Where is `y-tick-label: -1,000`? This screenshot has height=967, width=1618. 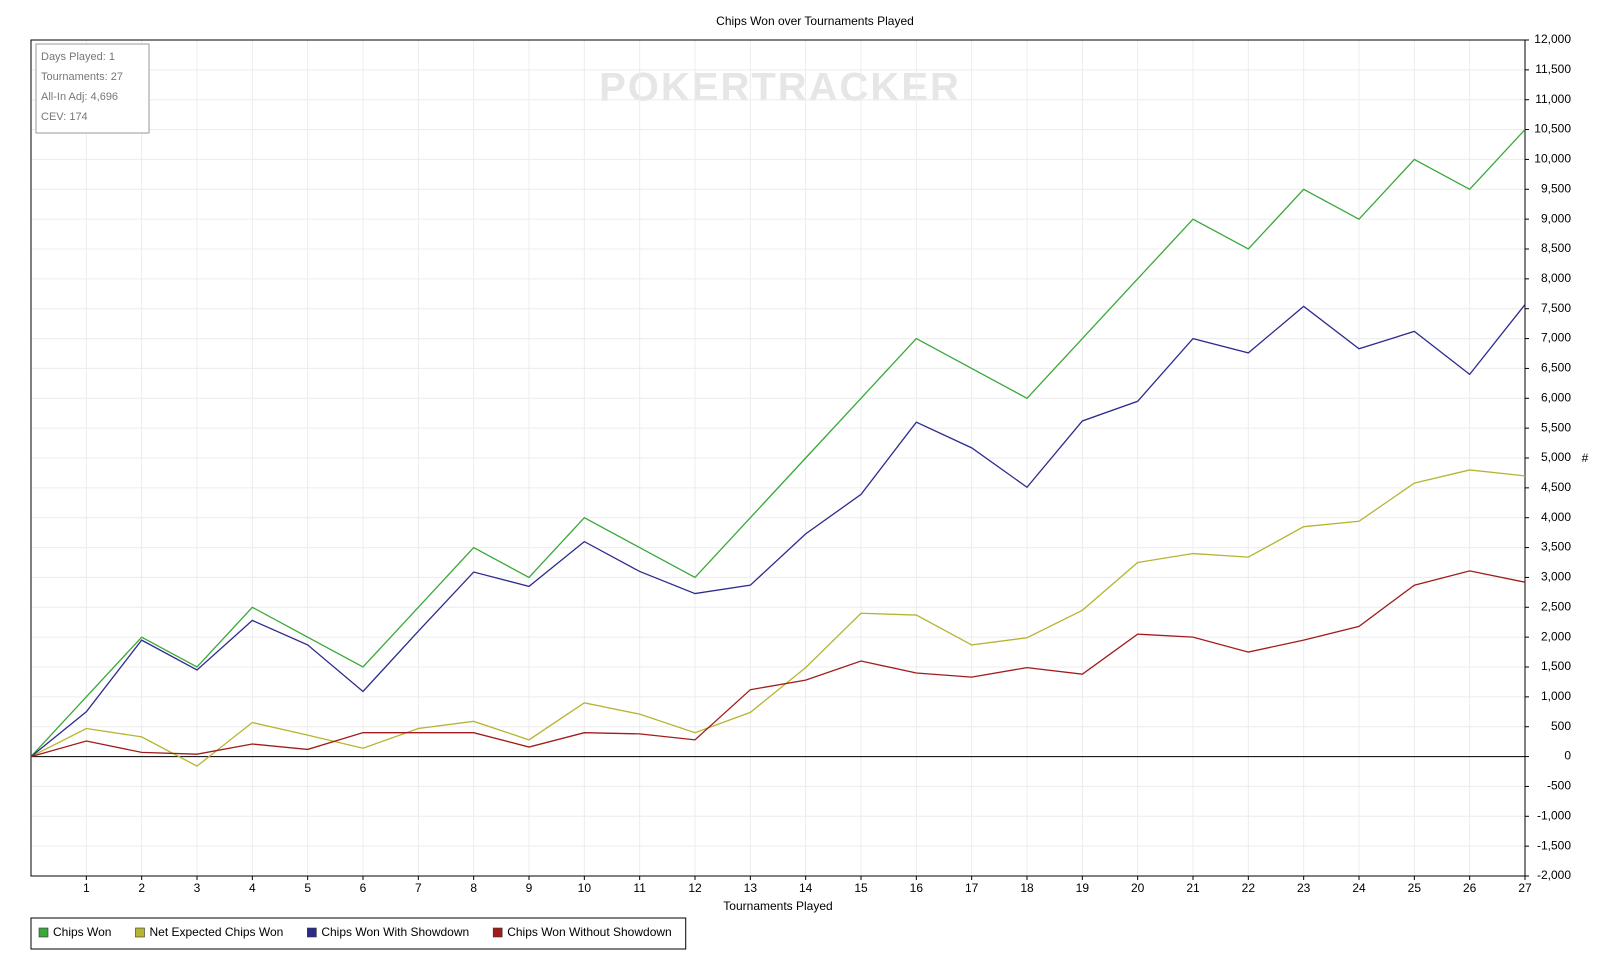
y-tick-label: -1,000 is located at coordinates (1554, 815).